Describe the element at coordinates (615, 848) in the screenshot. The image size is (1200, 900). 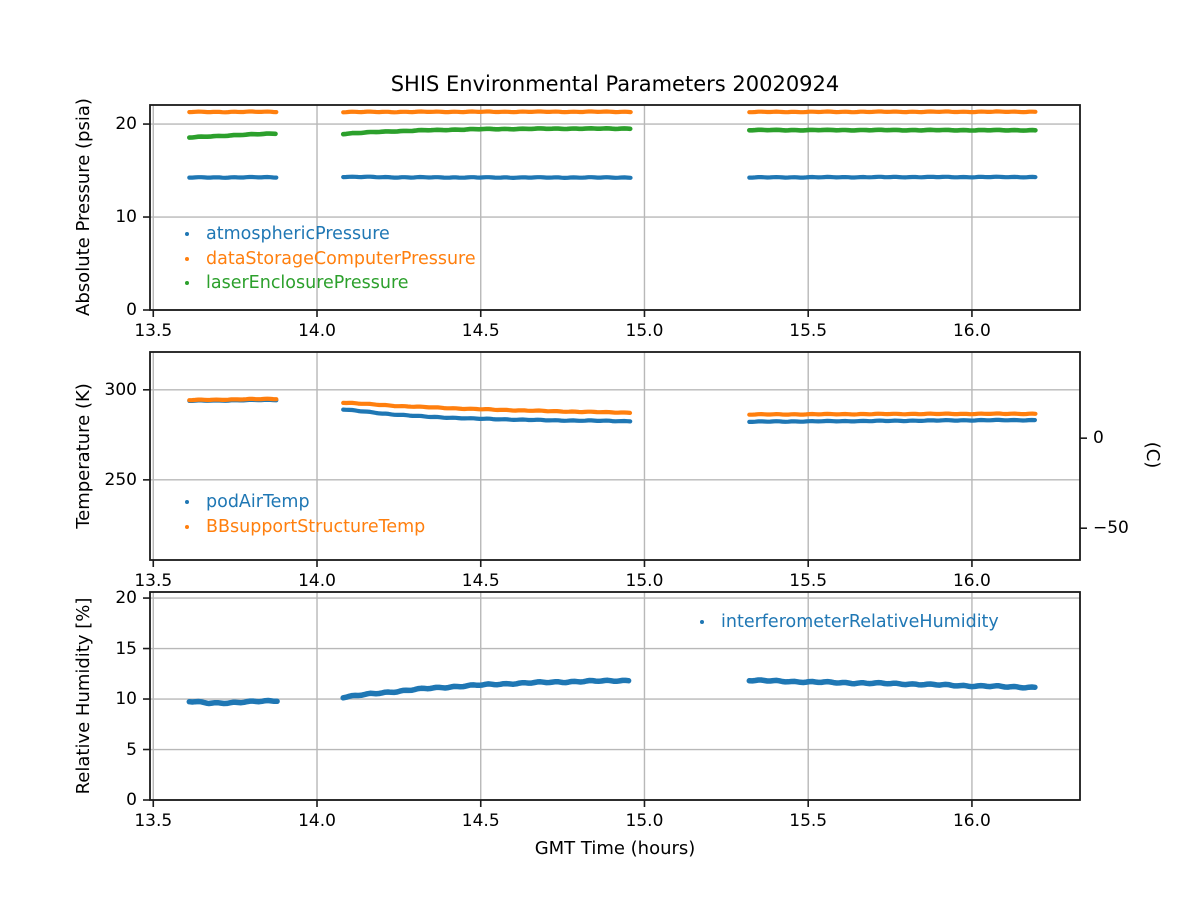
I see `x-axis-label: GMT Time (hours)` at that location.